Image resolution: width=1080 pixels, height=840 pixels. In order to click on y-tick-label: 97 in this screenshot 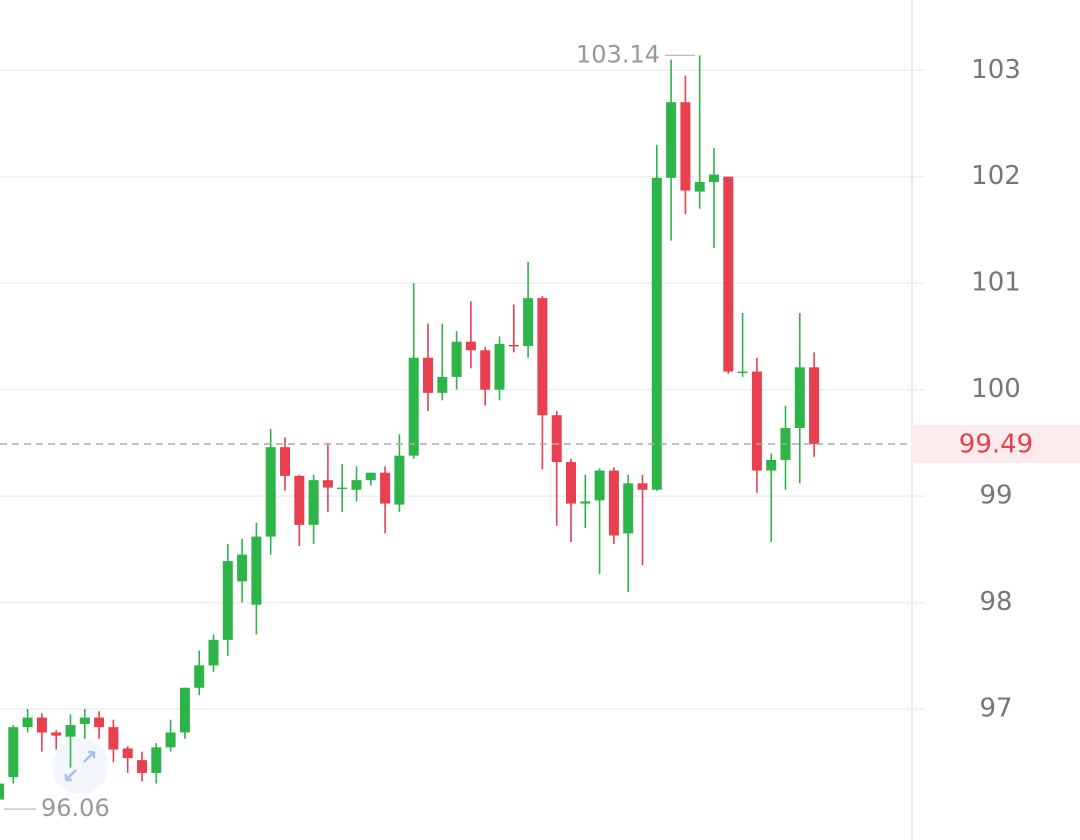, I will do `click(995, 709)`.